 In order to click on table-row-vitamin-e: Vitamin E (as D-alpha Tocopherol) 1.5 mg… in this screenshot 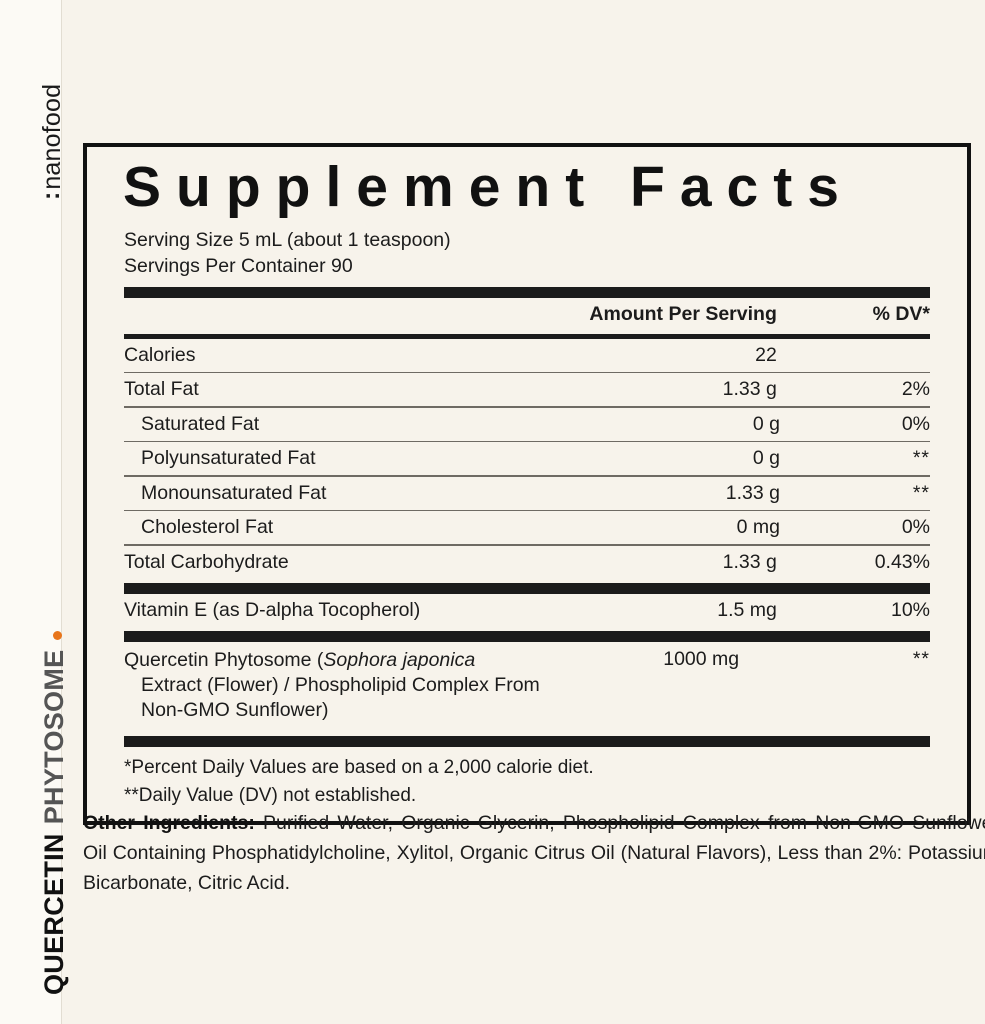, I will do `click(527, 610)`.